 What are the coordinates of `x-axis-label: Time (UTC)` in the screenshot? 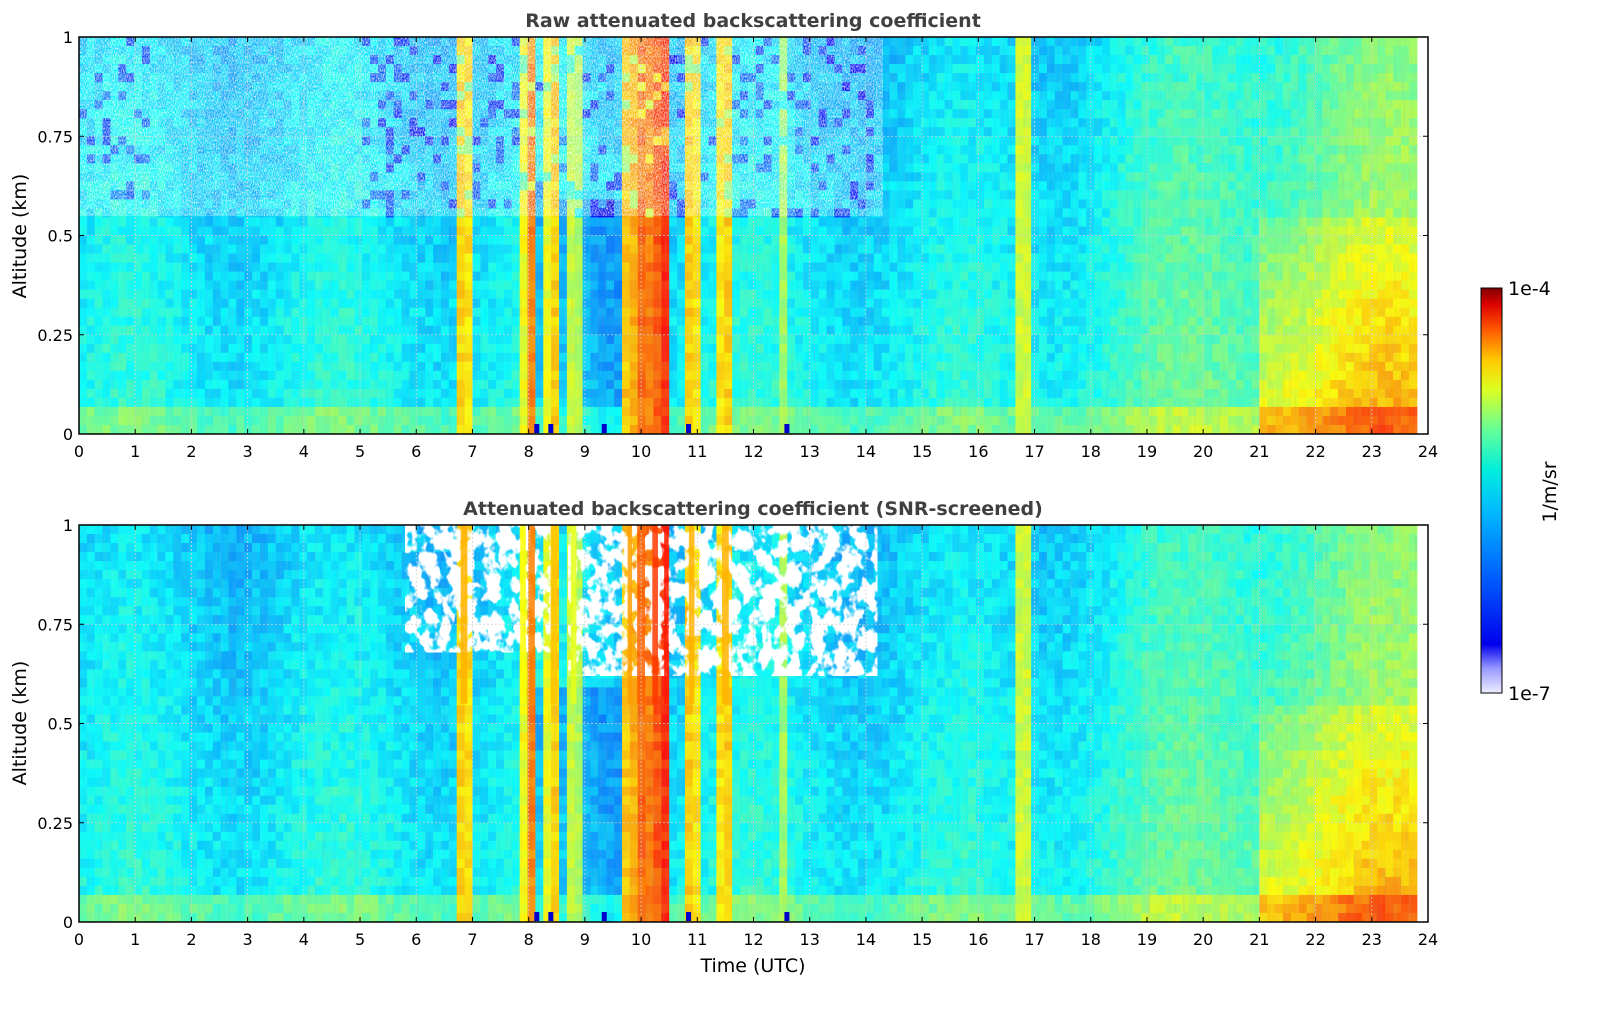 It's located at (752, 966).